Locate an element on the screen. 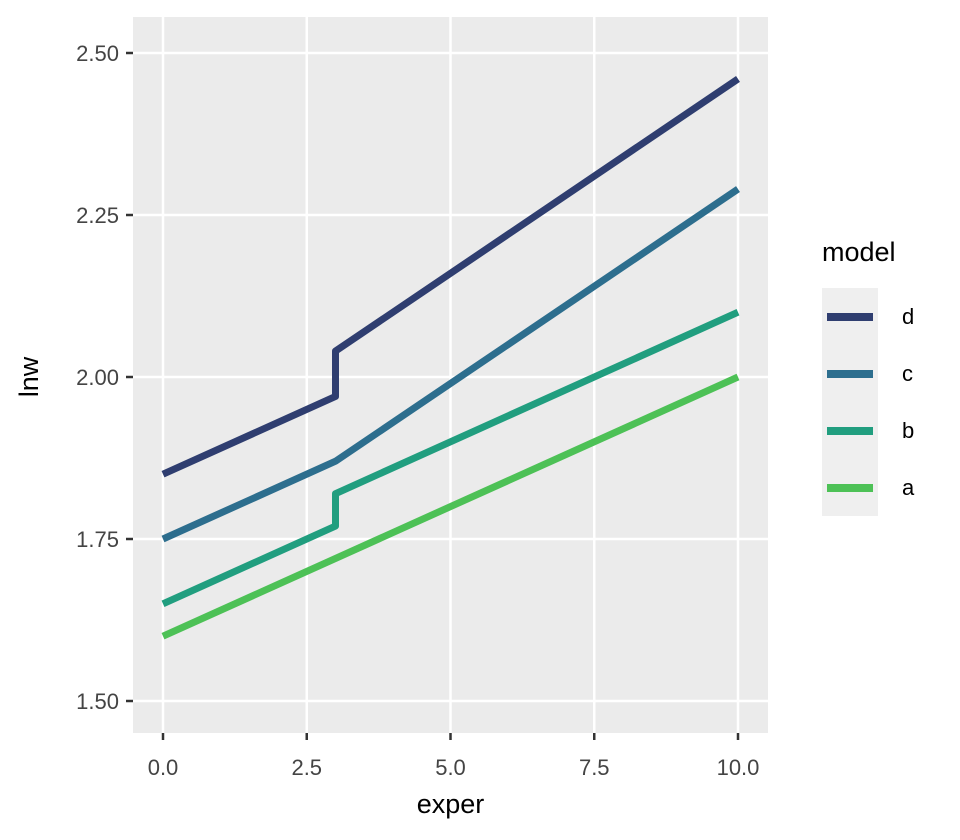 The height and width of the screenshot is (840, 960). legend-key-b is located at coordinates (850, 430).